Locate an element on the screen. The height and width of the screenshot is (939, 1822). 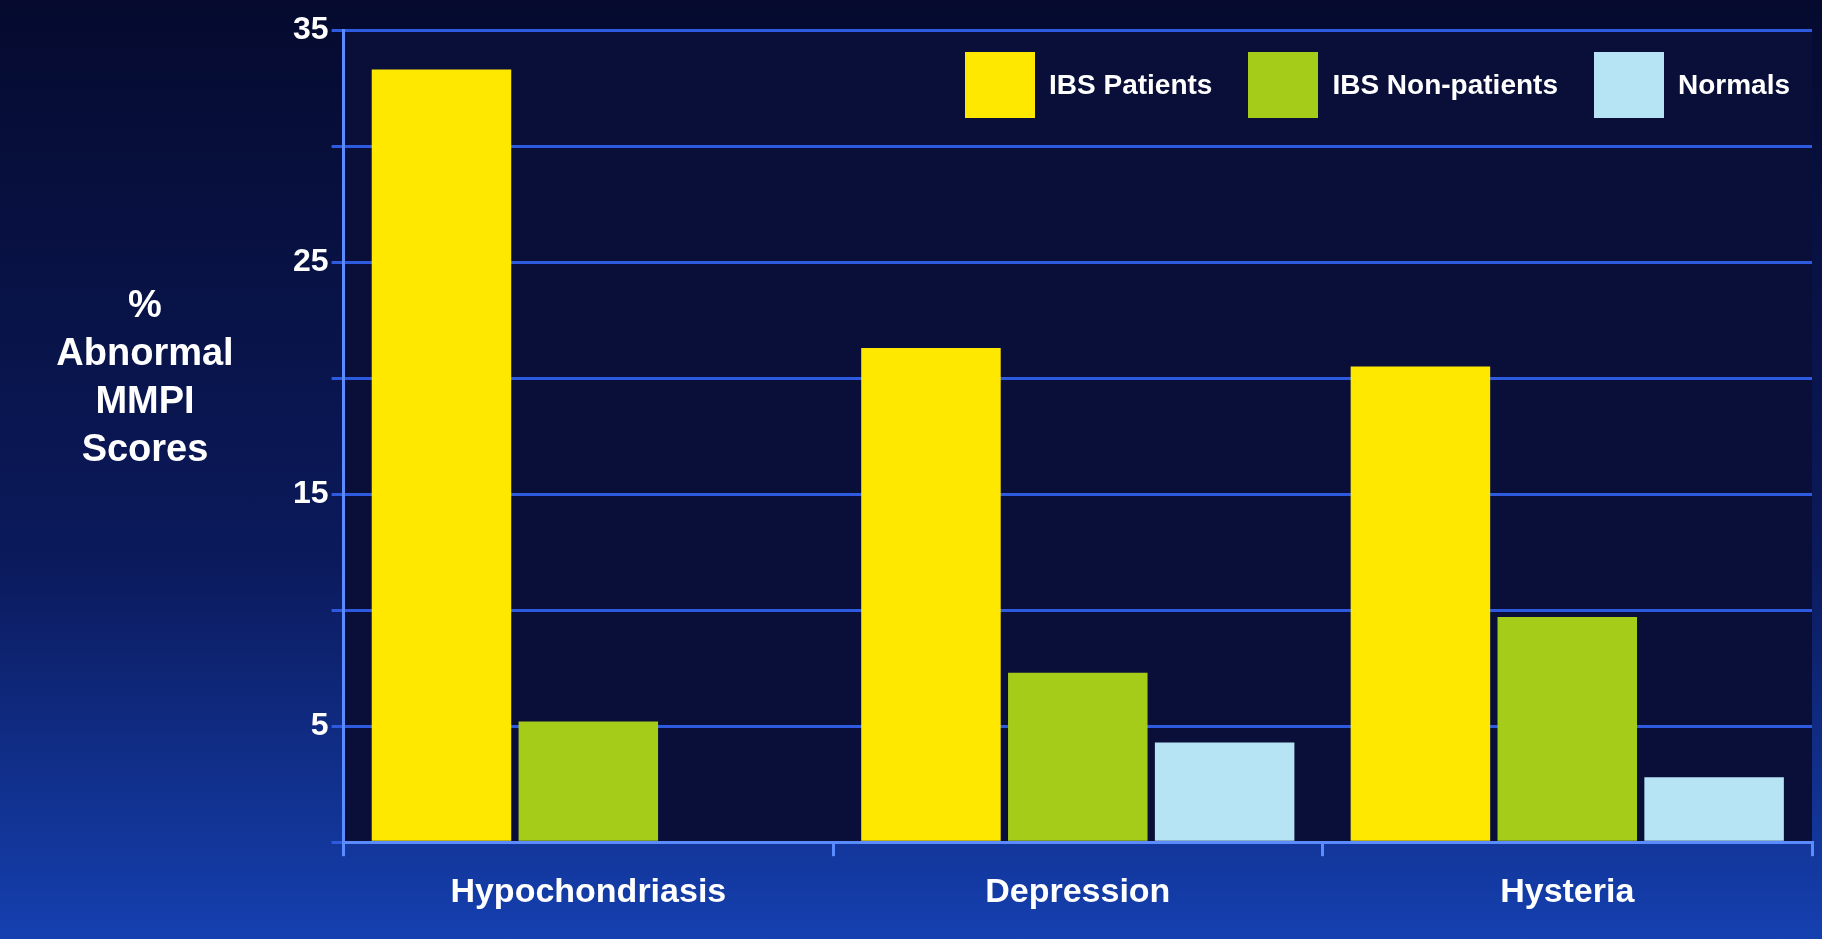
y-axis-title: % Abnormal MMPI Scores is located at coordinates (145, 376).